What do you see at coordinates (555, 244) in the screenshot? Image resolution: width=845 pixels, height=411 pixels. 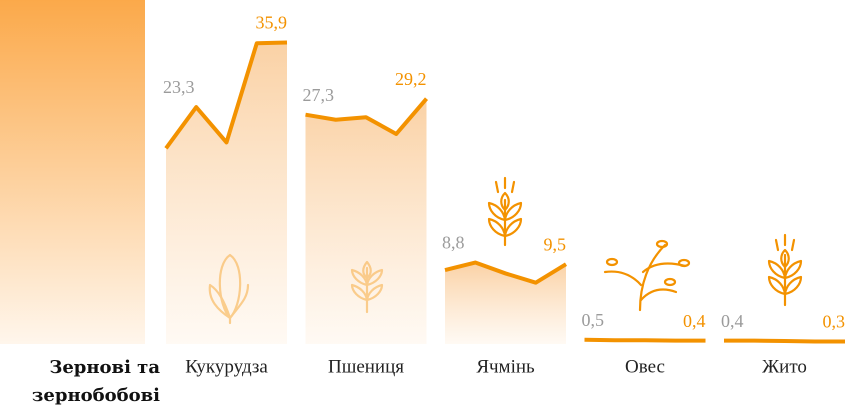 I see `value-label: 9,5` at bounding box center [555, 244].